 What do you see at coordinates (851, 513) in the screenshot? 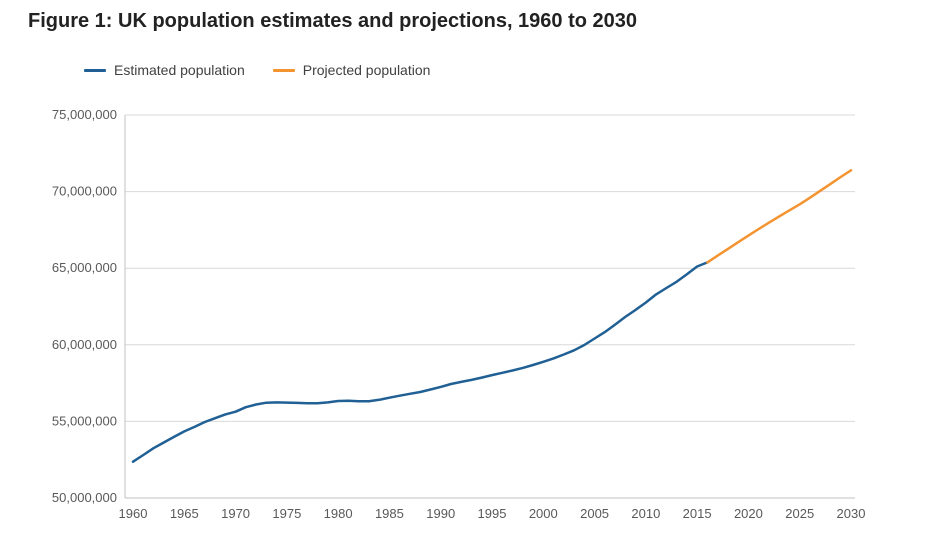
I see `x-tick-label: 2030` at bounding box center [851, 513].